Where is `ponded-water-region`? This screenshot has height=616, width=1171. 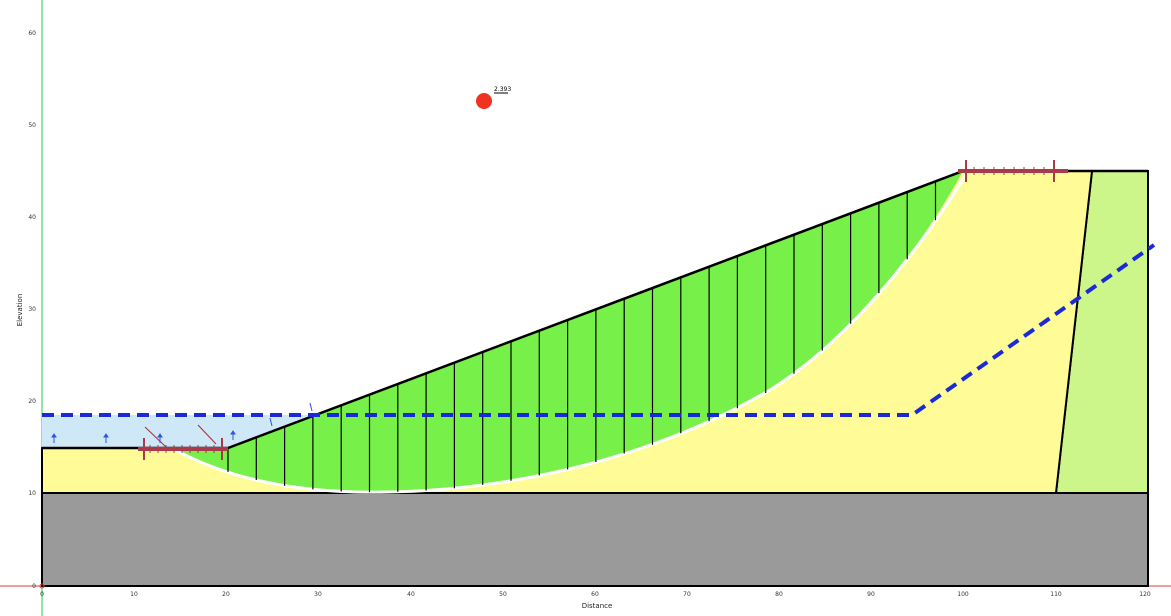 ponded-water-region is located at coordinates (176, 431).